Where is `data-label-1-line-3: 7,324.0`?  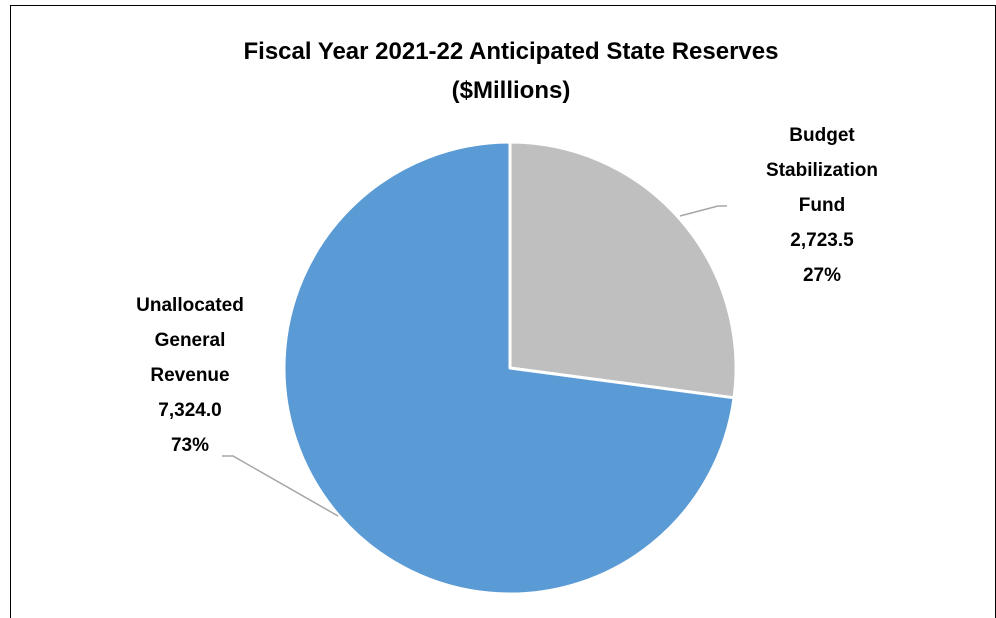
data-label-1-line-3: 7,324.0 is located at coordinates (189, 410).